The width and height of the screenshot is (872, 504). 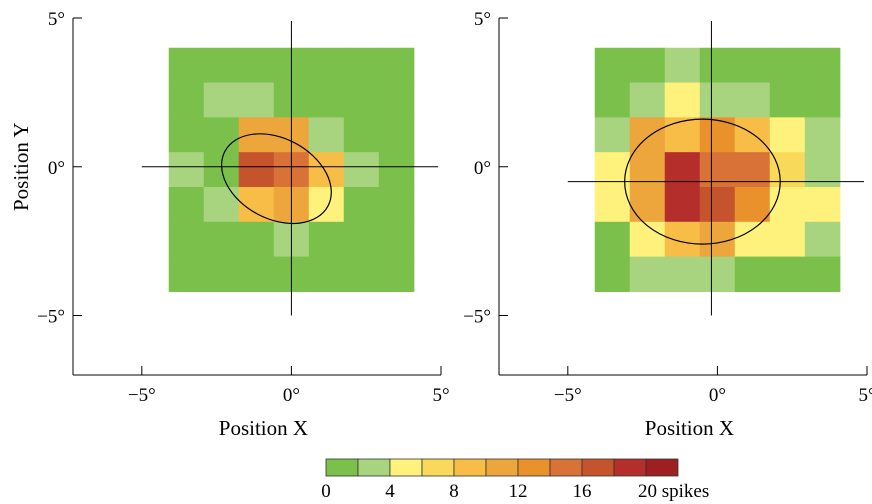 What do you see at coordinates (291, 395) in the screenshot?
I see `x-tick-label: 0°` at bounding box center [291, 395].